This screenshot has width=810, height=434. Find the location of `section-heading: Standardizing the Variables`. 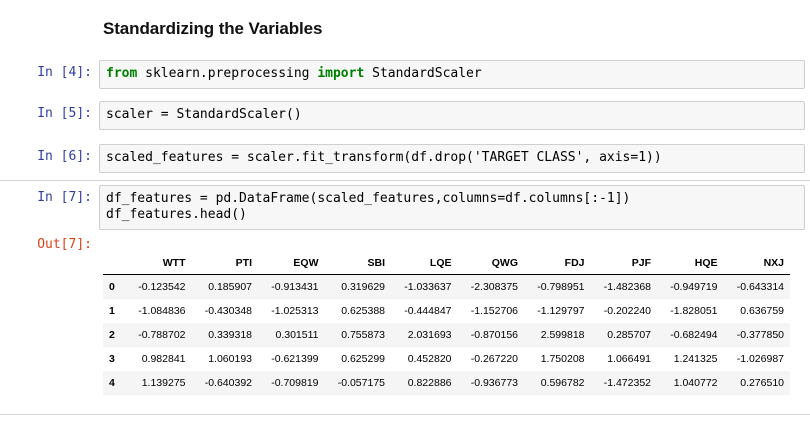

section-heading: Standardizing the Variables is located at coordinates (213, 28).